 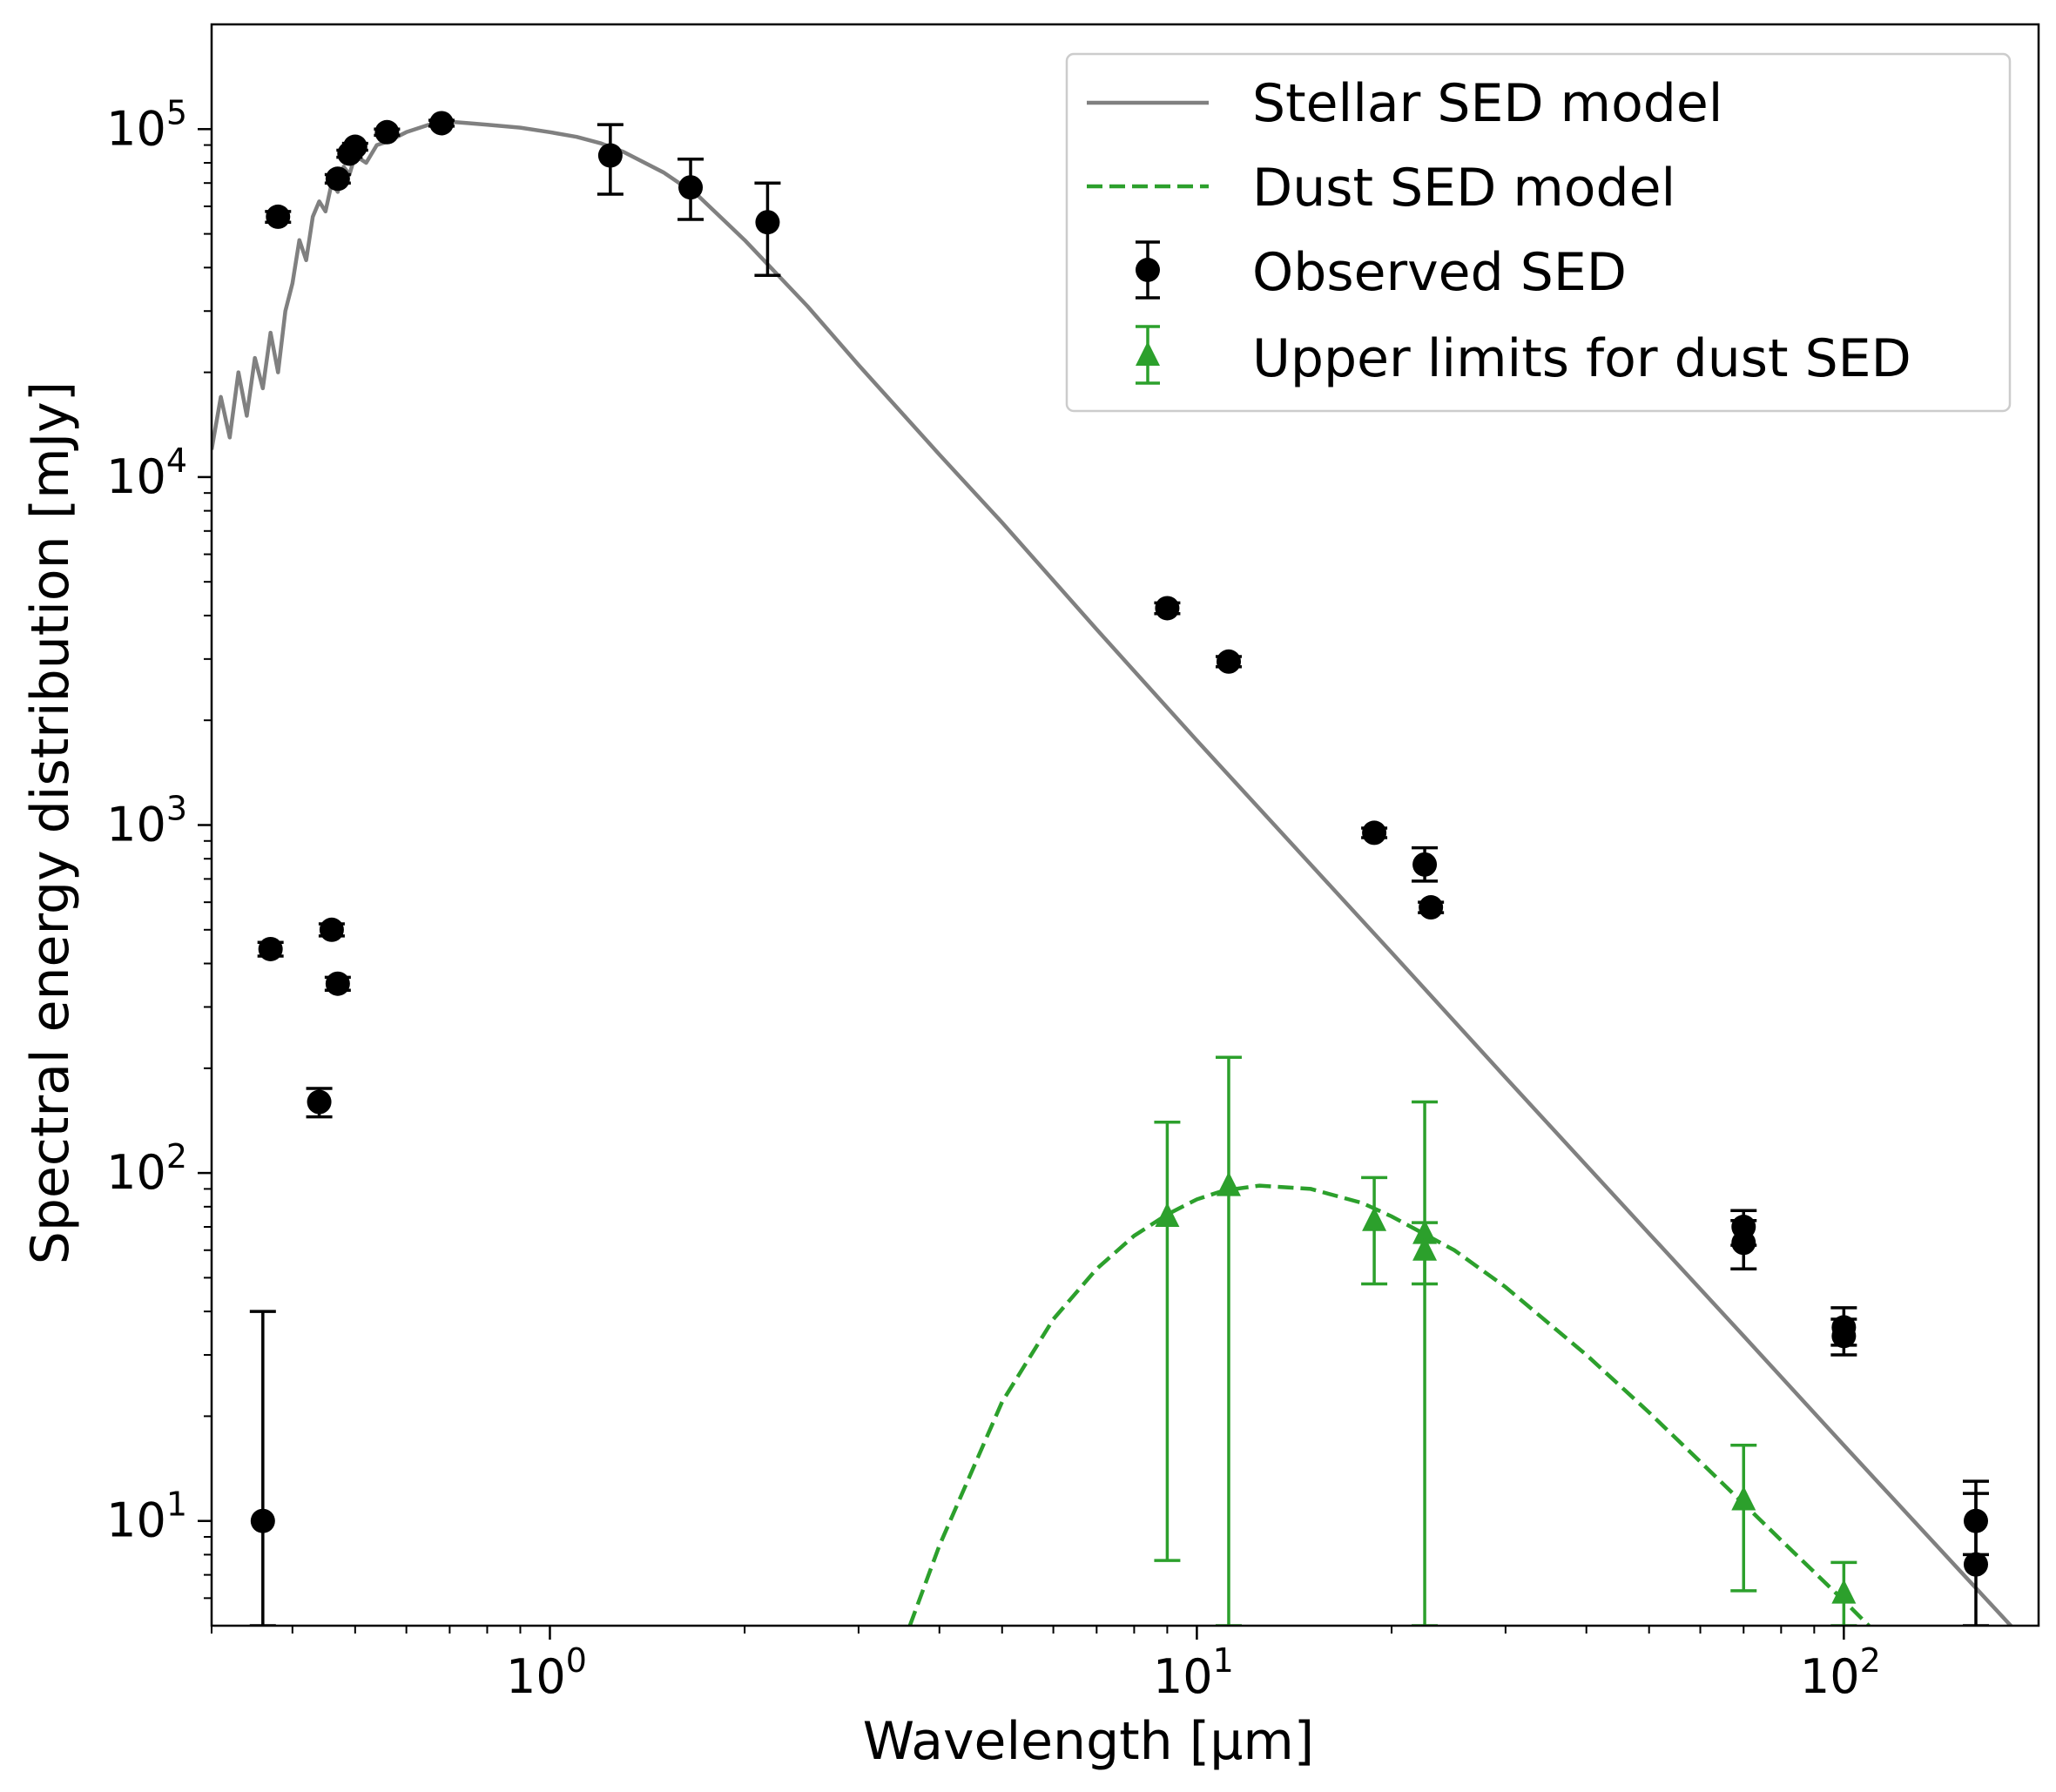 What do you see at coordinates (146, 472) in the screenshot?
I see `y-tick-label: 10⁴` at bounding box center [146, 472].